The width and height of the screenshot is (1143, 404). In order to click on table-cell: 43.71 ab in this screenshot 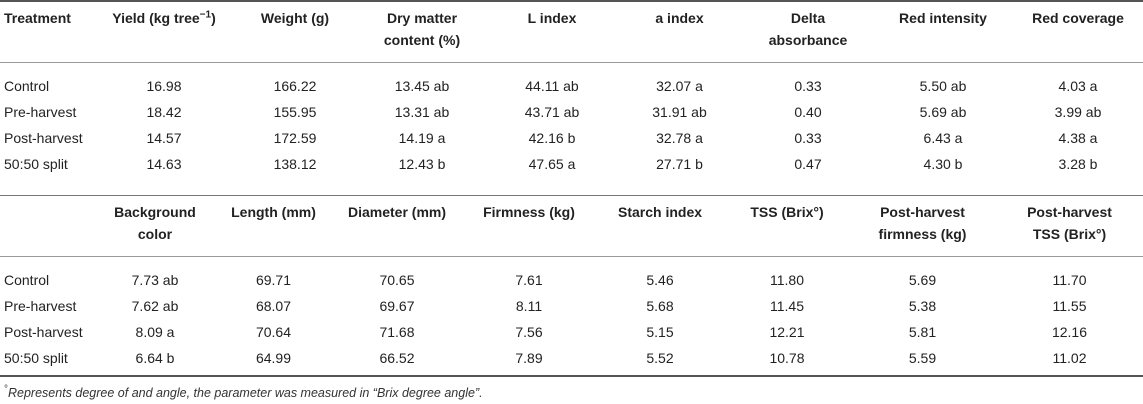, I will do `click(552, 112)`.